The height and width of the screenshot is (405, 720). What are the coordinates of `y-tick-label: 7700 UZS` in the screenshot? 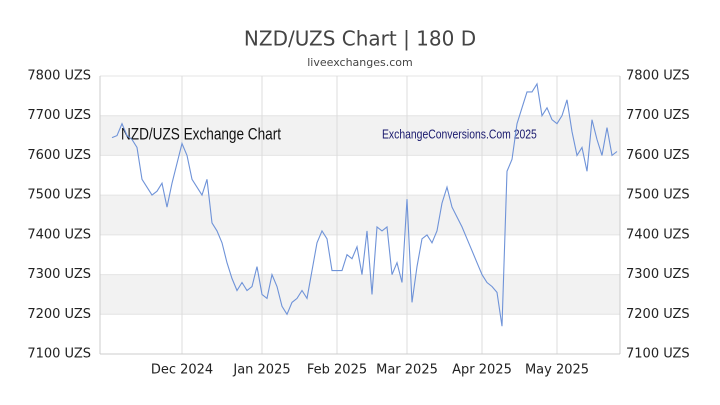 It's located at (59, 115).